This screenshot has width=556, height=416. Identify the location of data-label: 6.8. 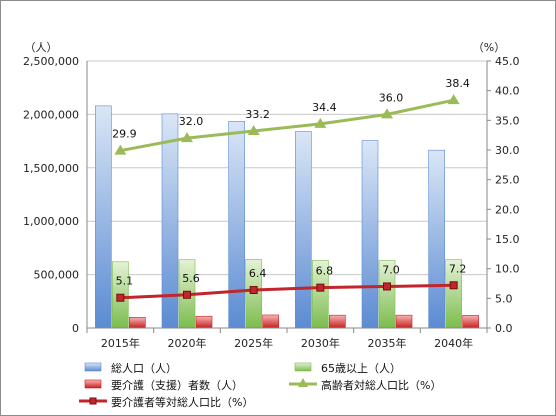
(325, 271).